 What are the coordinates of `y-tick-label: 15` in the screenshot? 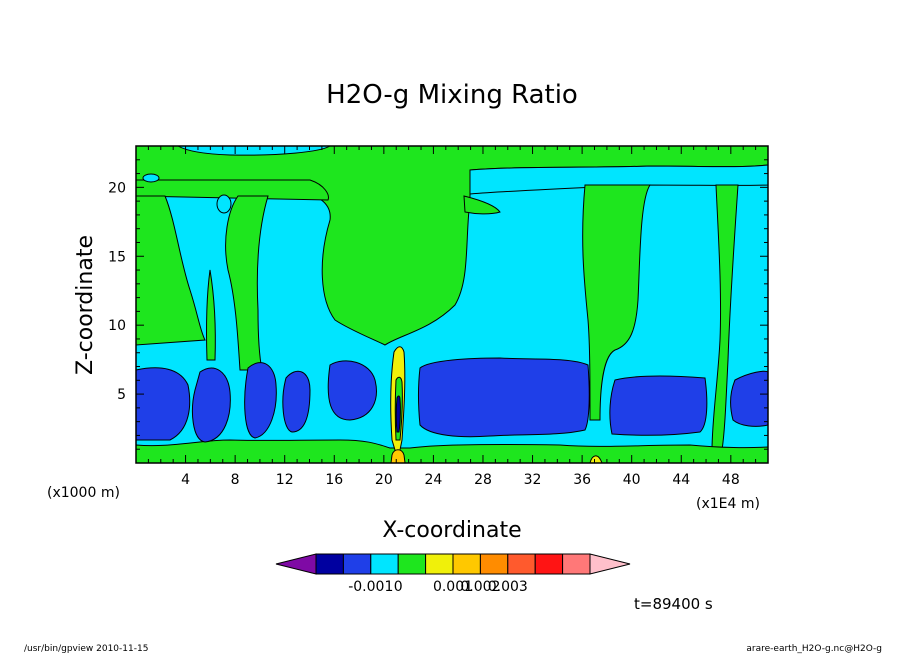 It's located at (117, 257).